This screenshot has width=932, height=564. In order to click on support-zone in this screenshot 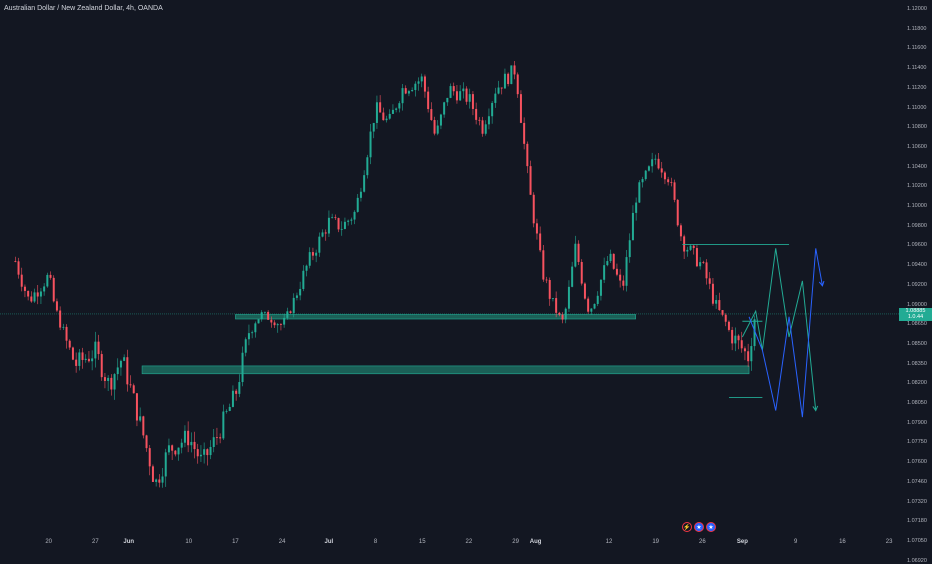, I will do `click(445, 370)`.